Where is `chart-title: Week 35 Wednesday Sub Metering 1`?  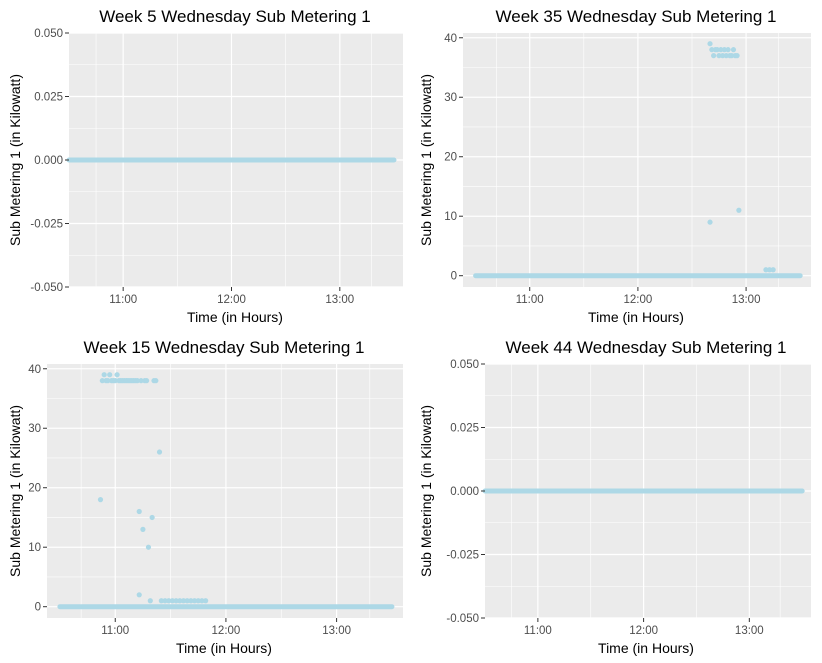 chart-title: Week 35 Wednesday Sub Metering 1 is located at coordinates (636, 16).